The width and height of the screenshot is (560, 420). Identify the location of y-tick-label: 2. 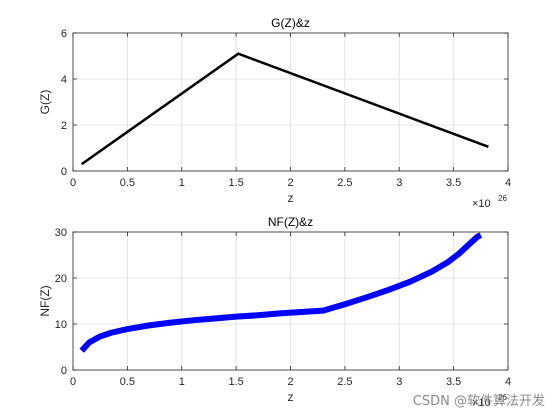
(64, 126).